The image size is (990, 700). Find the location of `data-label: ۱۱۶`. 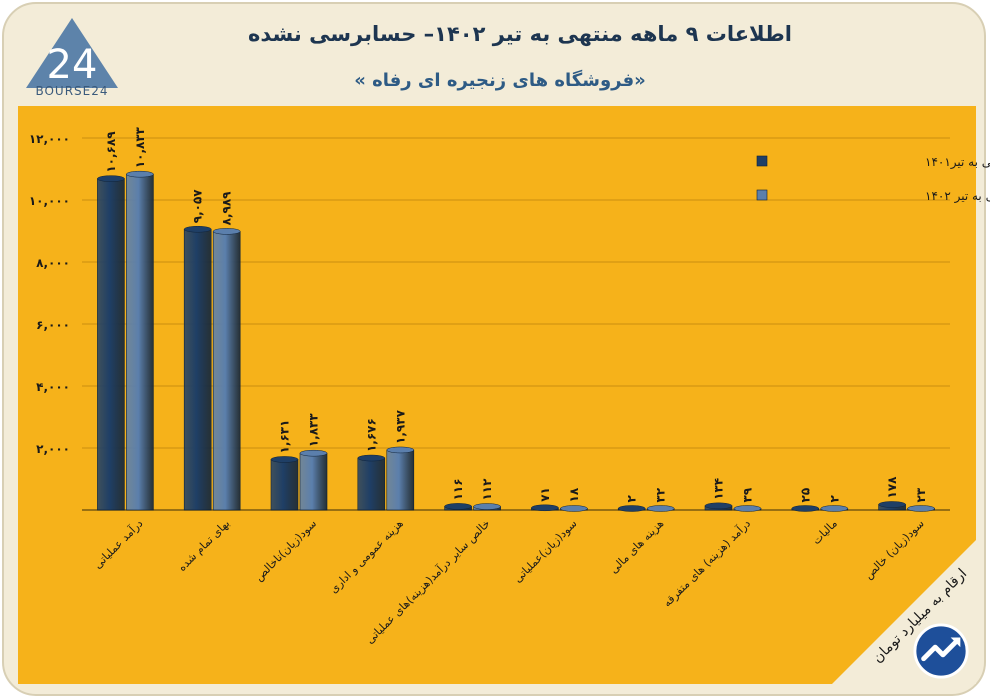

data-label: ۱۱۶ is located at coordinates (458, 489).